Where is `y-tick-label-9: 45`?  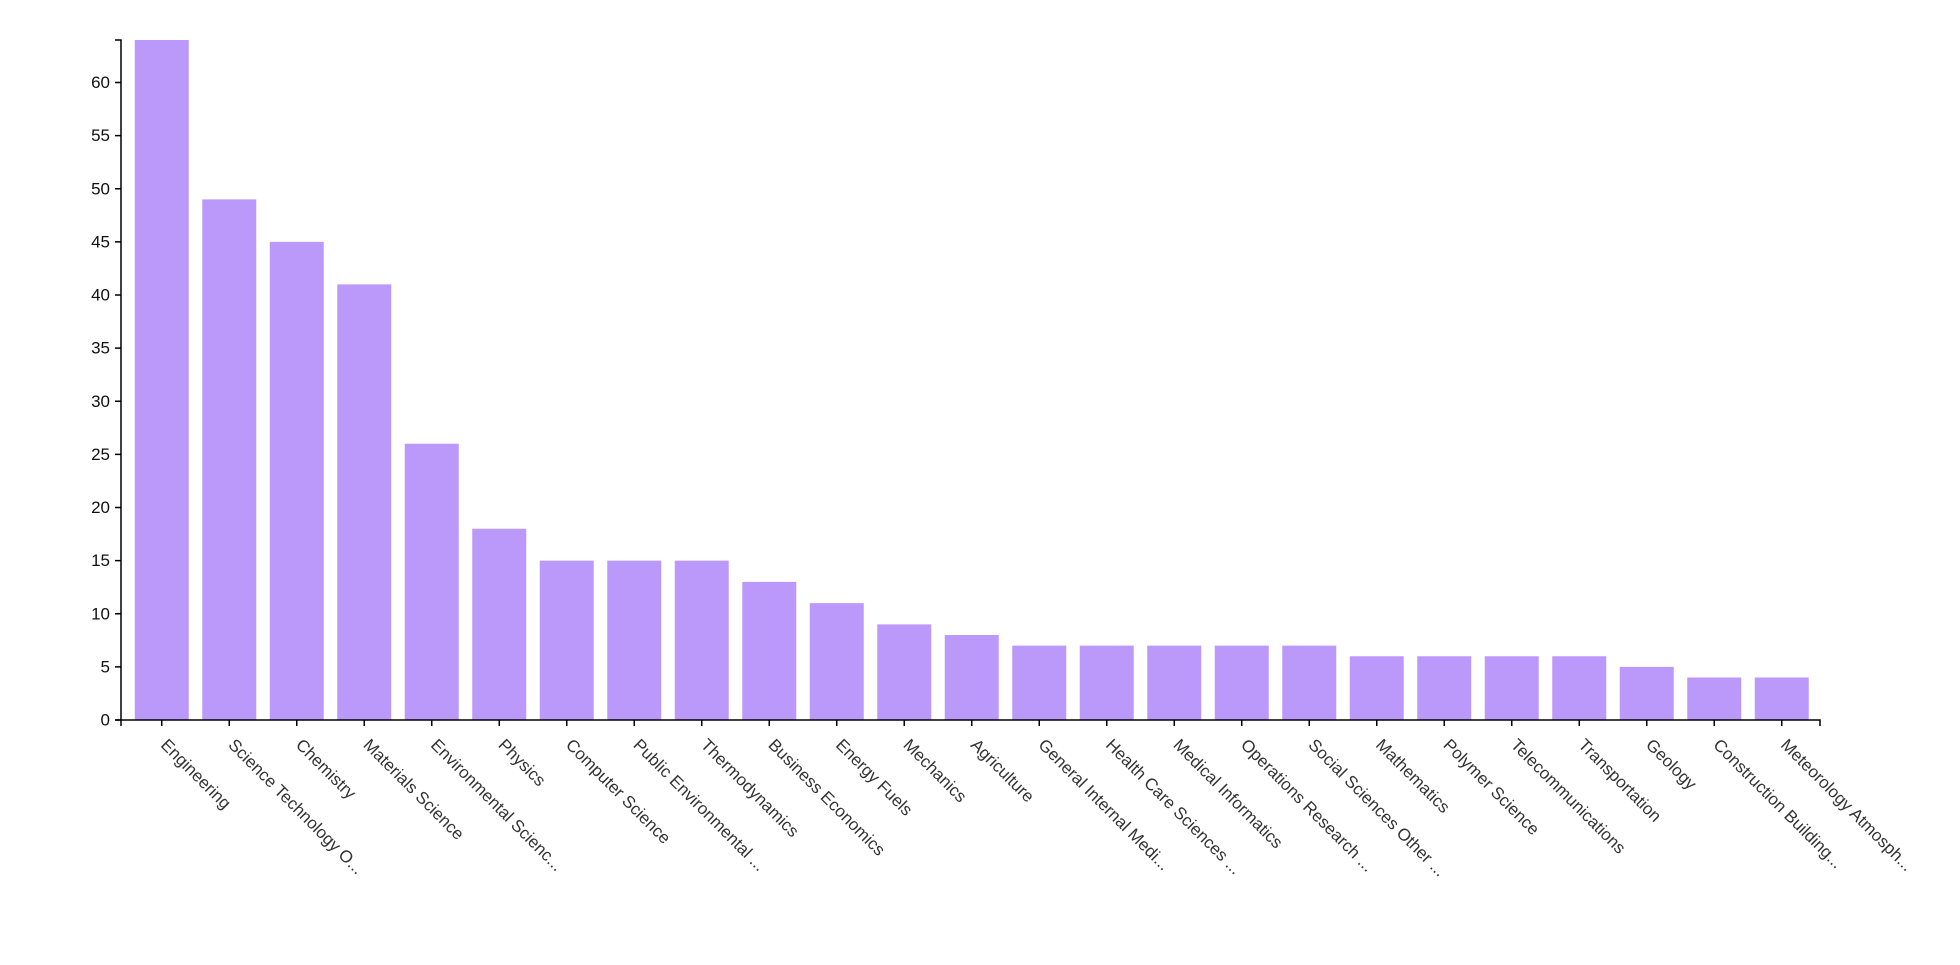
y-tick-label-9: 45 is located at coordinates (100, 241).